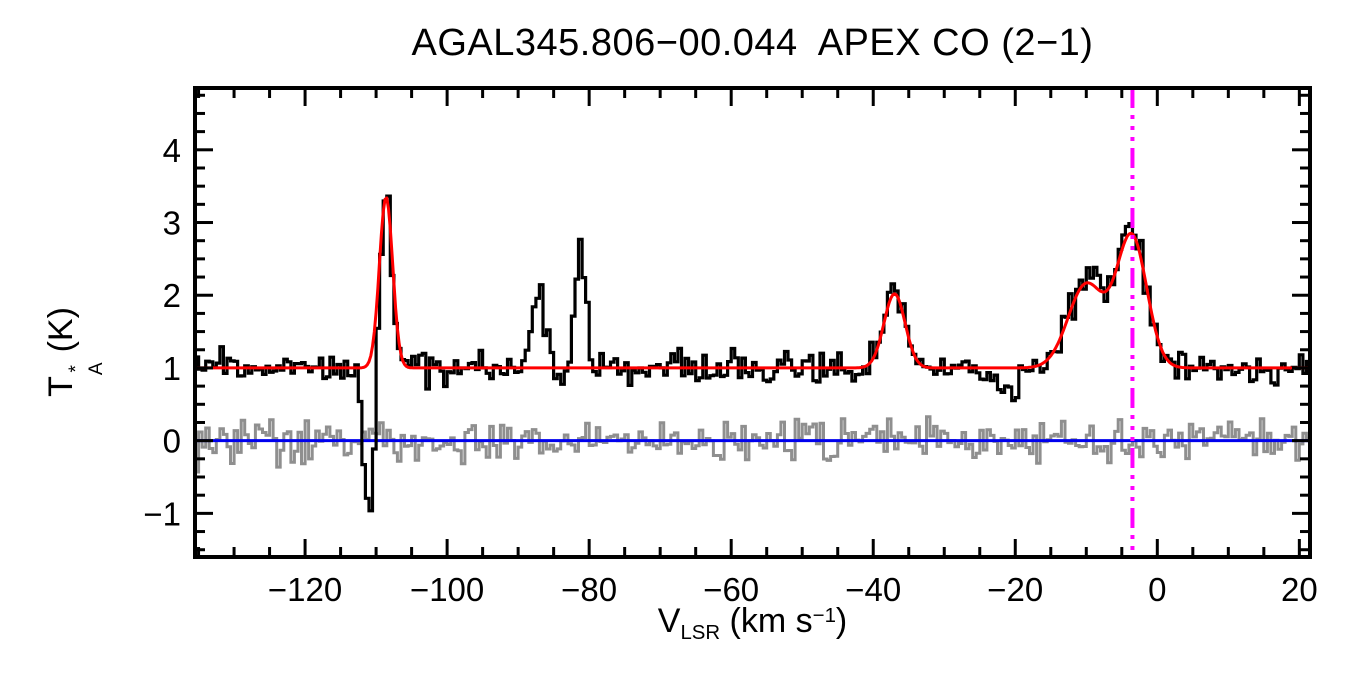 The image size is (1350, 675). What do you see at coordinates (766, 621) in the screenshot?
I see `x-axis-unit-open: (km s` at bounding box center [766, 621].